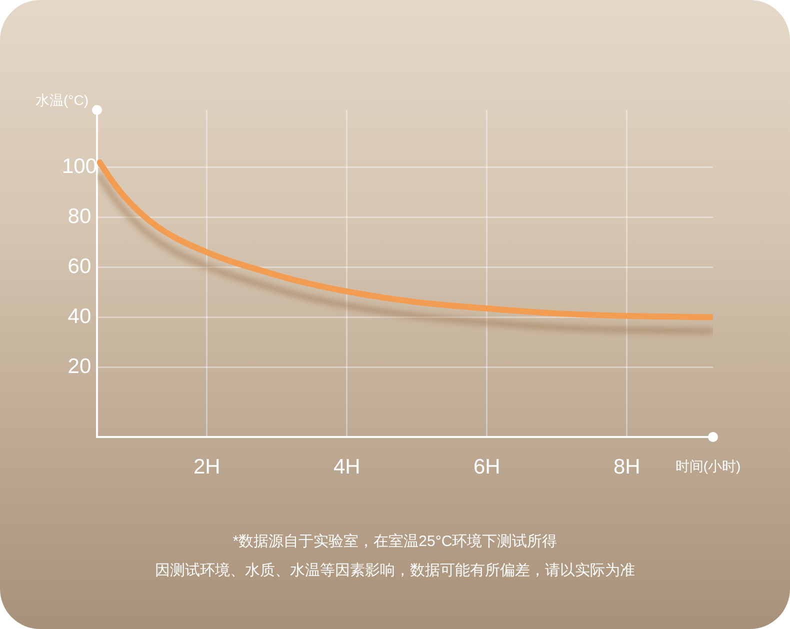 This screenshot has width=790, height=629. What do you see at coordinates (80, 166) in the screenshot?
I see `y-tick-label: 100` at bounding box center [80, 166].